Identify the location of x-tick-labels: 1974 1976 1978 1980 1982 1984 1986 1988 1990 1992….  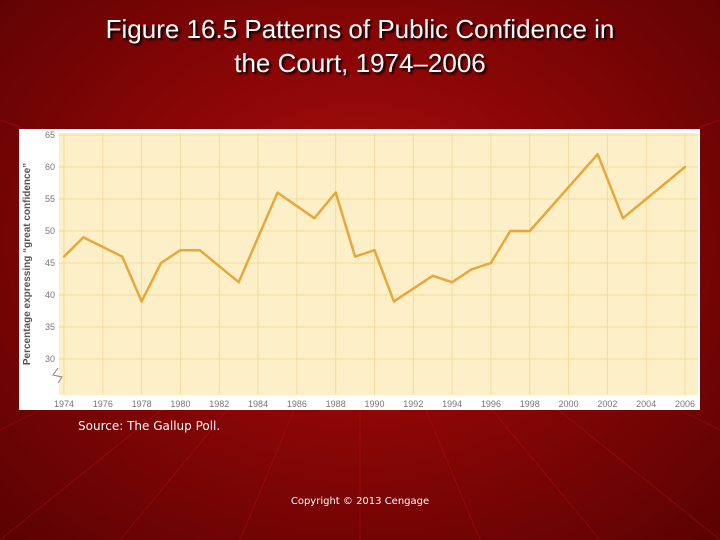
(374, 404).